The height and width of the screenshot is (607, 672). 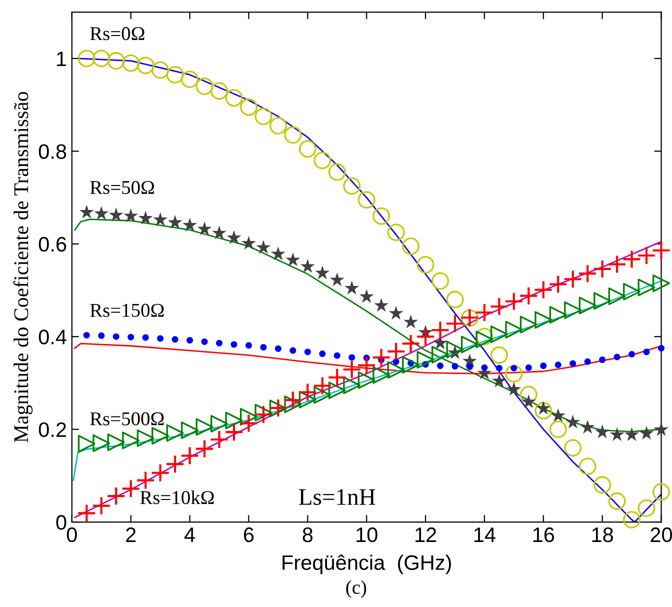 I want to click on annotation: Ls=1nH, so click(x=337, y=497).